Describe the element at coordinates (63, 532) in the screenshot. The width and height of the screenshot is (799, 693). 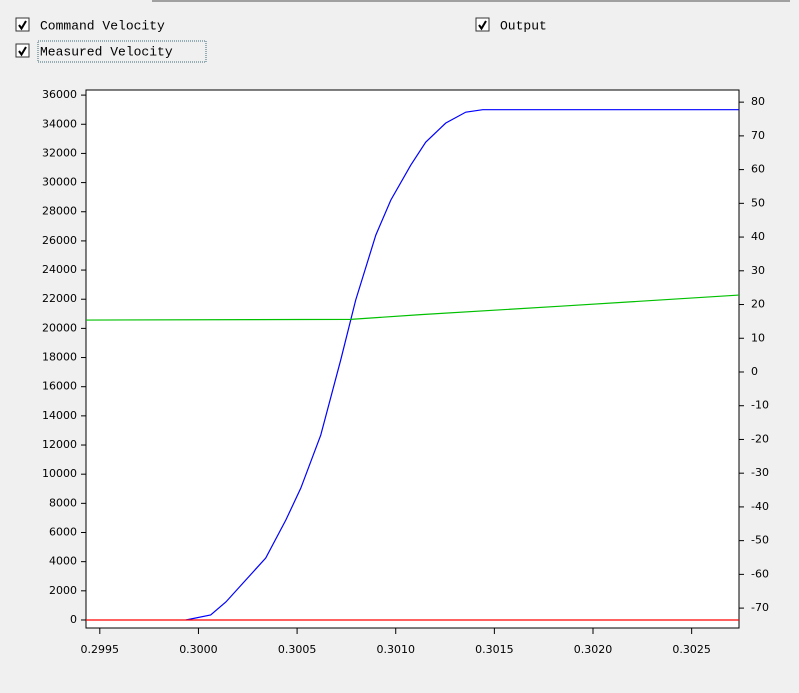
I see `y-tick-label: 6000` at that location.